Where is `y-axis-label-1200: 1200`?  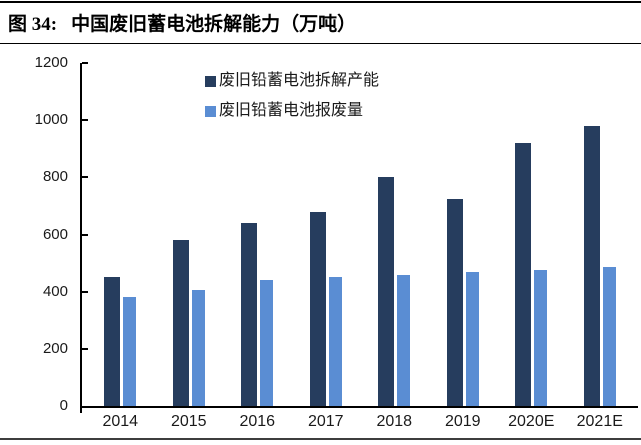
y-axis-label-1200: 1200 is located at coordinates (51, 62).